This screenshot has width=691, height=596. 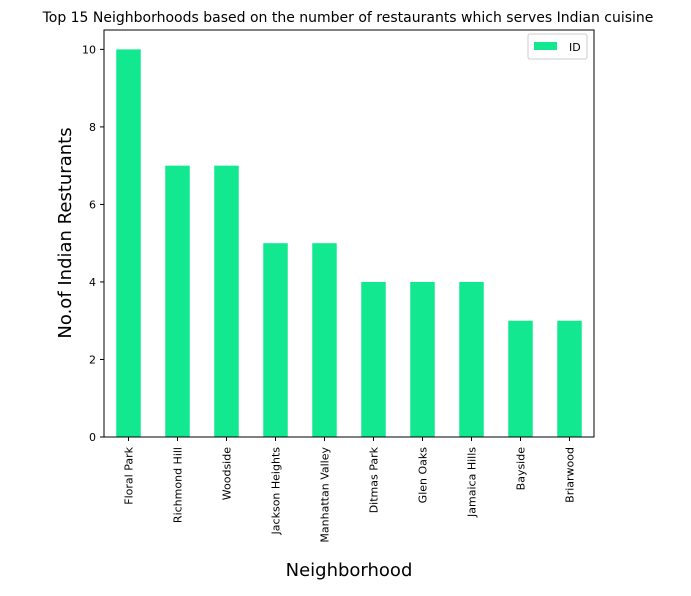 What do you see at coordinates (325, 495) in the screenshot?
I see `x-tick-label: Manhattan Valley` at bounding box center [325, 495].